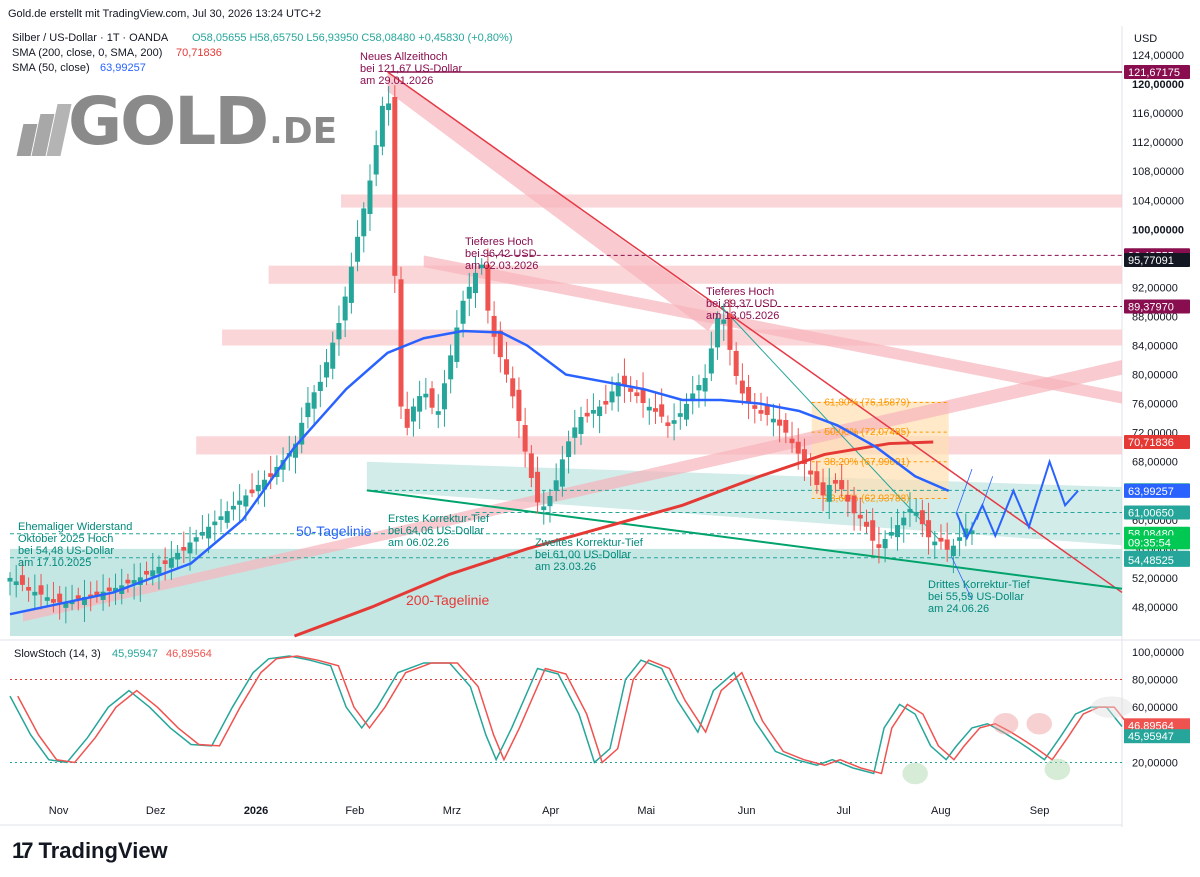 The image size is (1200, 877). I want to click on time-tick-9: Aug, so click(941, 811).